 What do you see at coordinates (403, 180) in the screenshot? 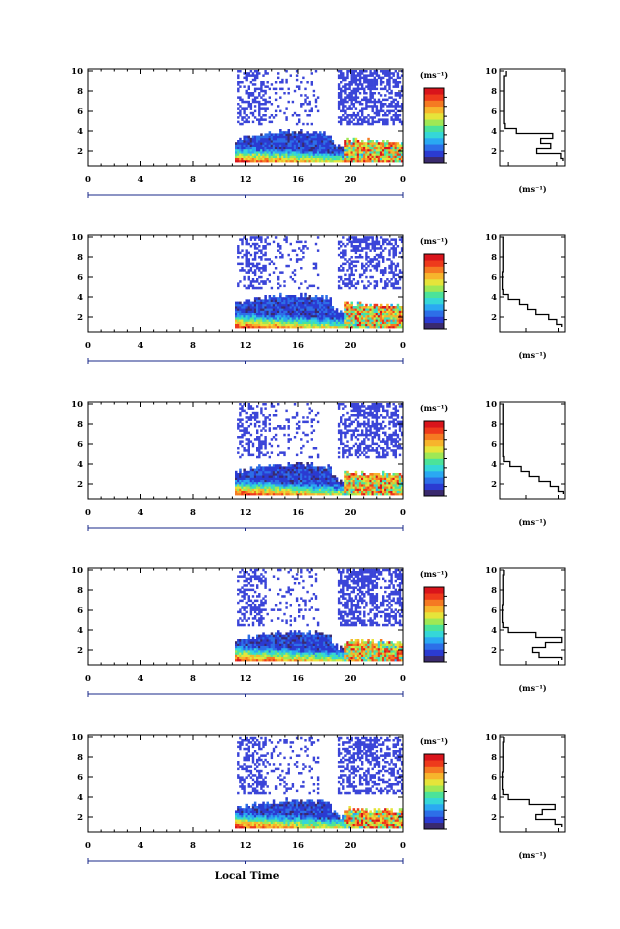
I see `x-tick-label: 0` at bounding box center [403, 180].